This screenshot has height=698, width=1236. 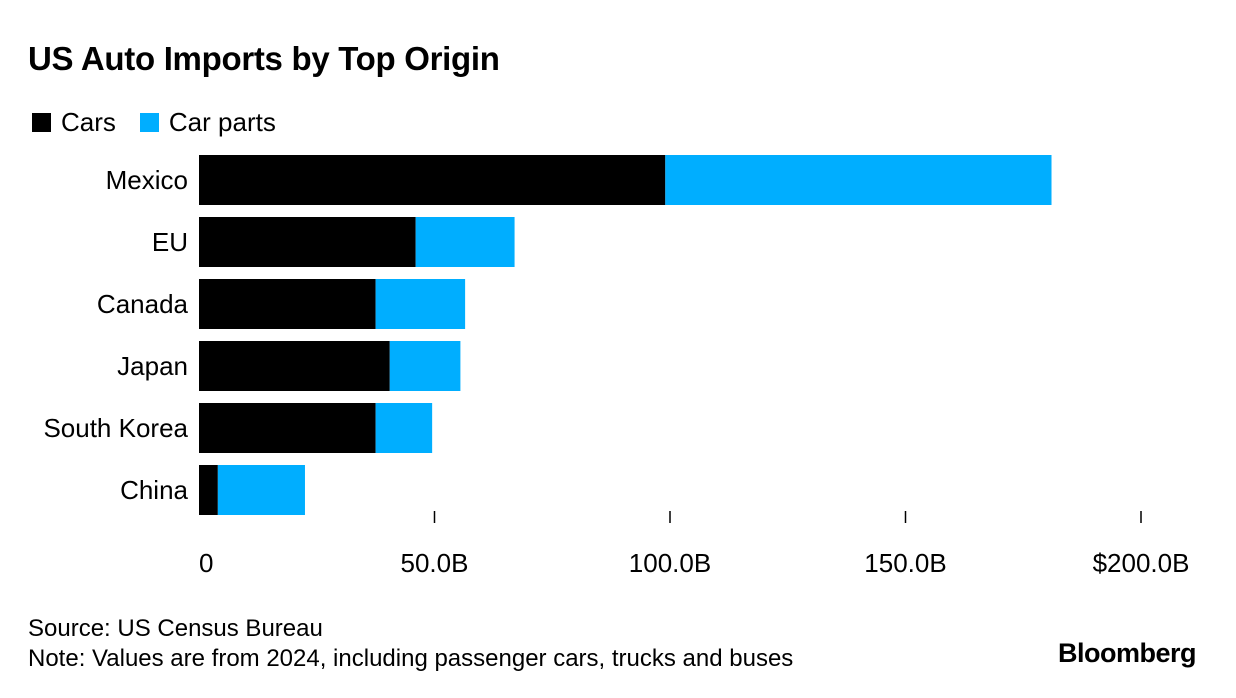 What do you see at coordinates (152, 366) in the screenshot?
I see `category-label-japan: Japan` at bounding box center [152, 366].